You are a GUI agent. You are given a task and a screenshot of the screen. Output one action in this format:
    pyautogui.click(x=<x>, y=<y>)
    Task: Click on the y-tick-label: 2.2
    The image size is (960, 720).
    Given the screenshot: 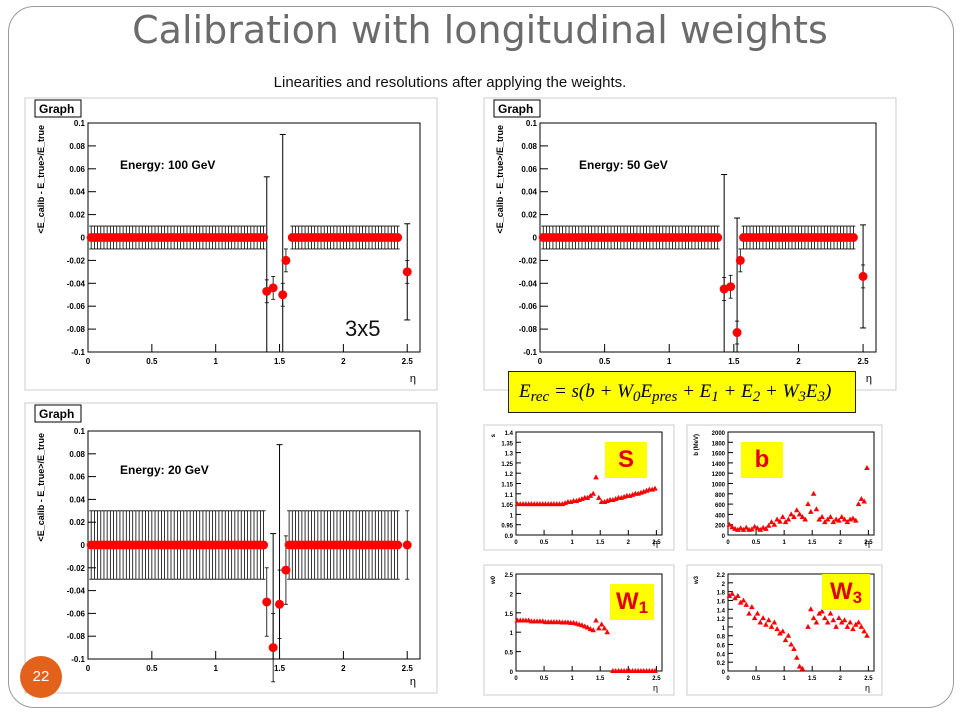 What is the action you would take?
    pyautogui.click(x=721, y=576)
    